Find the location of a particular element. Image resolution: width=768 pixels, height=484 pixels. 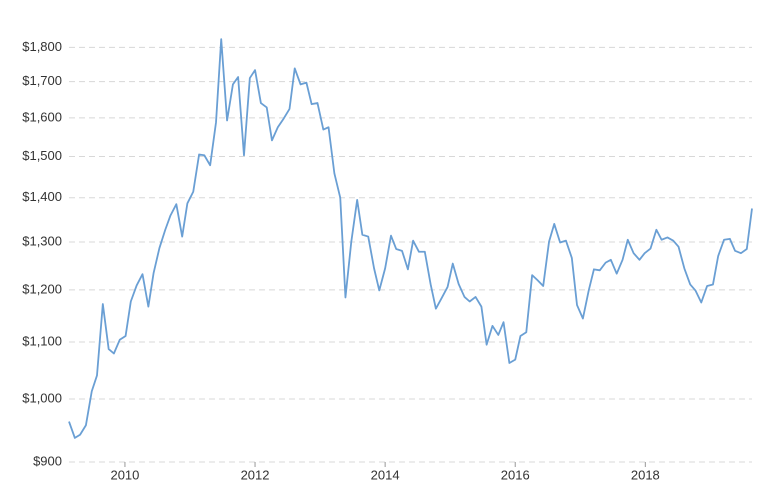

y-tick-label: $1,800 is located at coordinates (42, 46).